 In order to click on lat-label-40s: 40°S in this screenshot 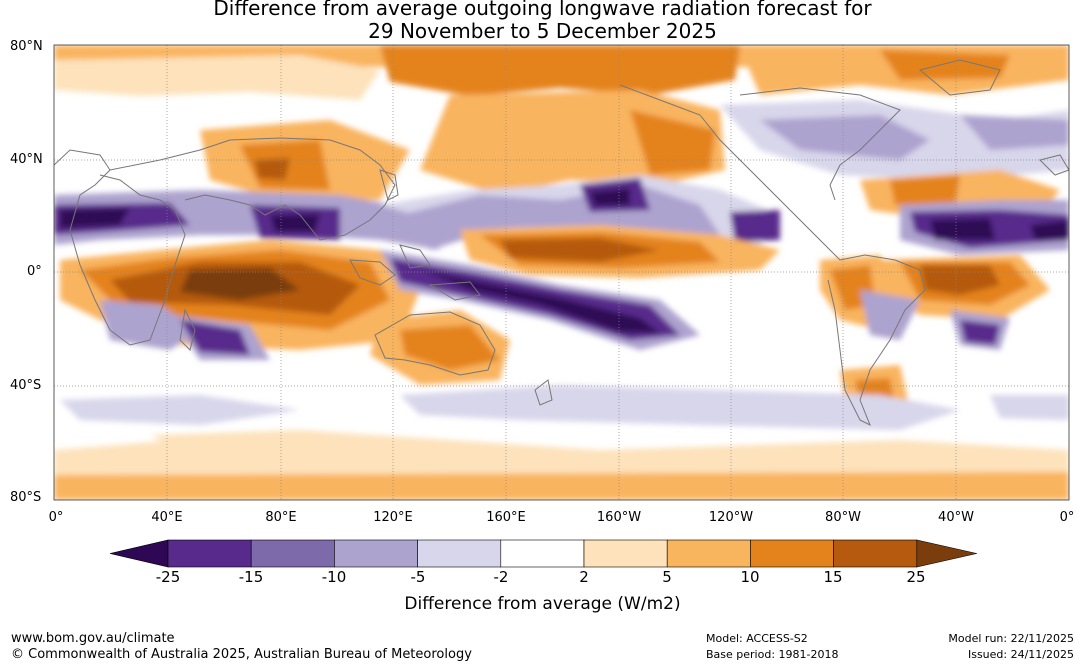, I will do `click(26, 385)`.